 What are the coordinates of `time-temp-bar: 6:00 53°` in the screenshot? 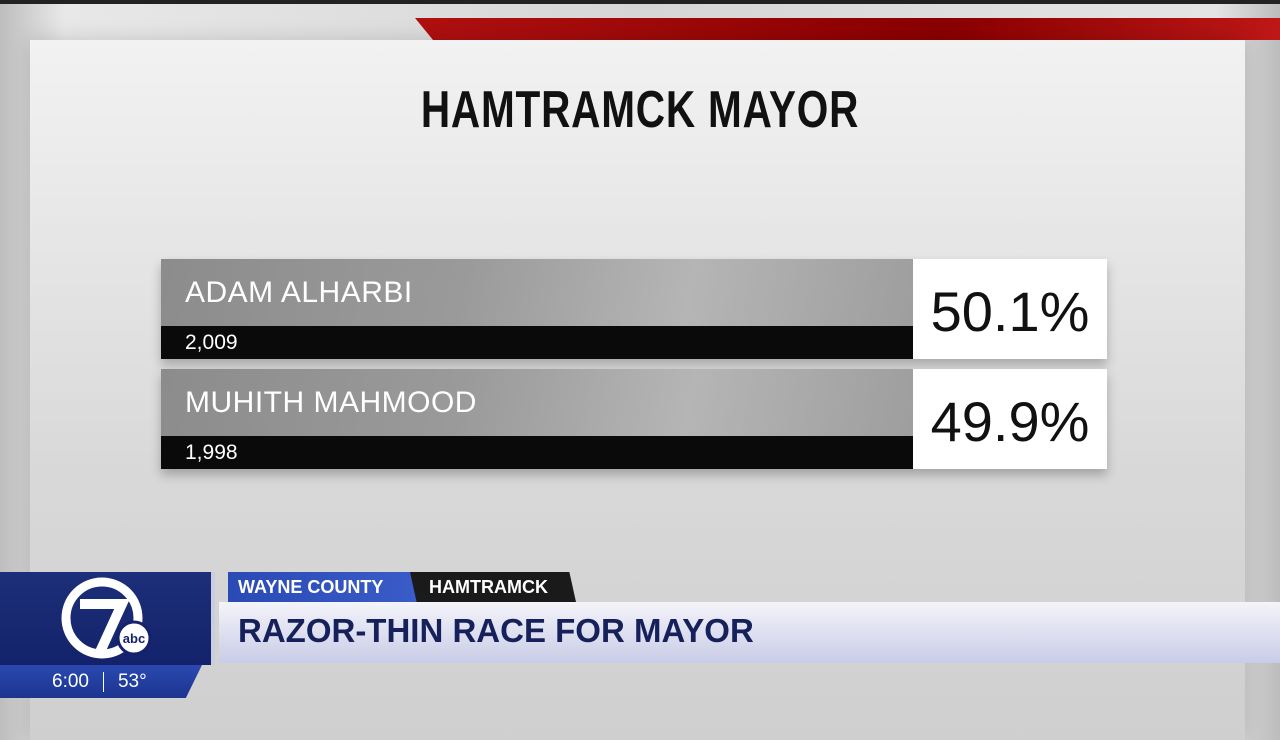 It's located at (101, 681).